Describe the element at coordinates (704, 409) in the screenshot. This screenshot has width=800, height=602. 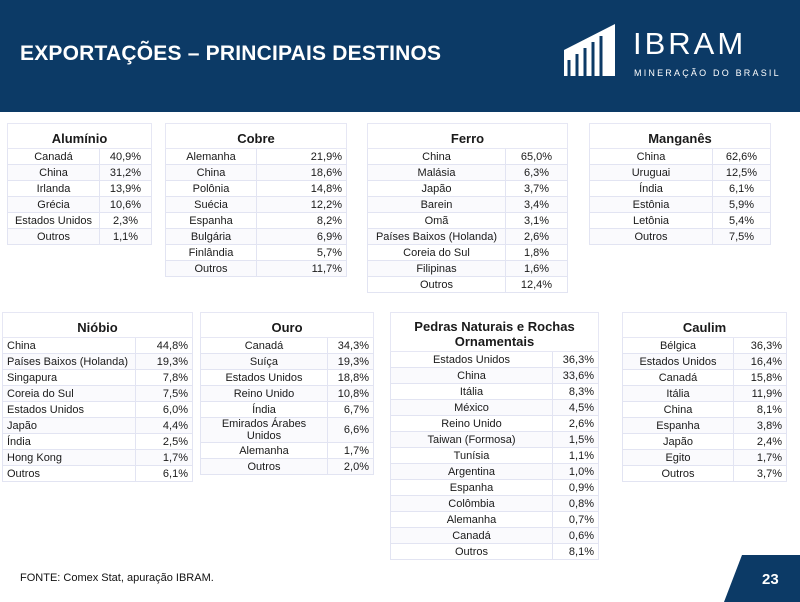
I see `table-row: China 8,1%` at that location.